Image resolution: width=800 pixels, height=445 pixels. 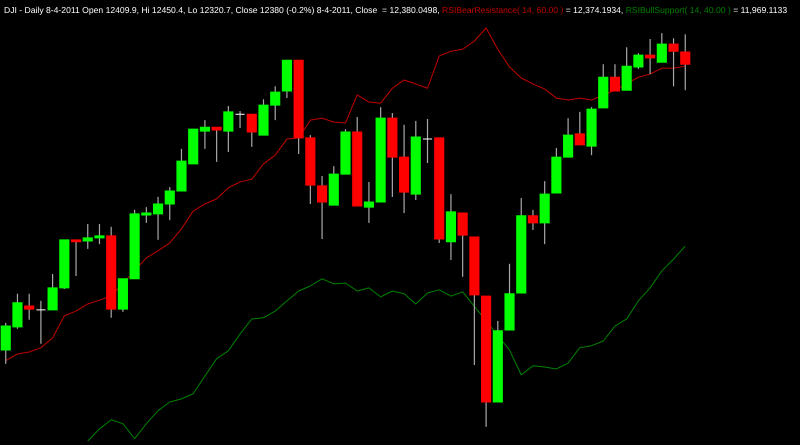 I want to click on text: = 11,969.1133, so click(x=760, y=10).